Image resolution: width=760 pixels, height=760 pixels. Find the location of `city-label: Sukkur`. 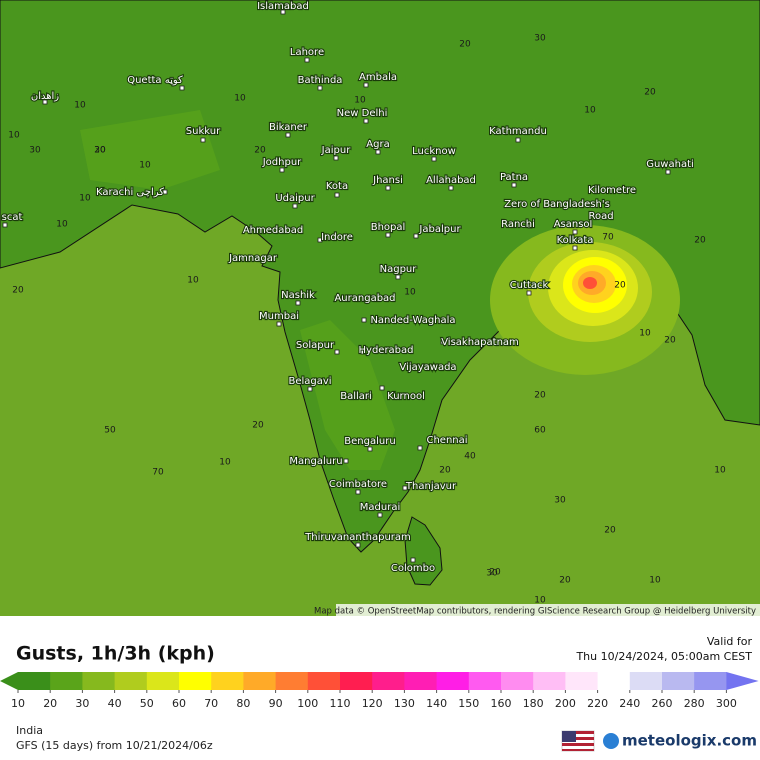

city-label: Sukkur is located at coordinates (203, 131).